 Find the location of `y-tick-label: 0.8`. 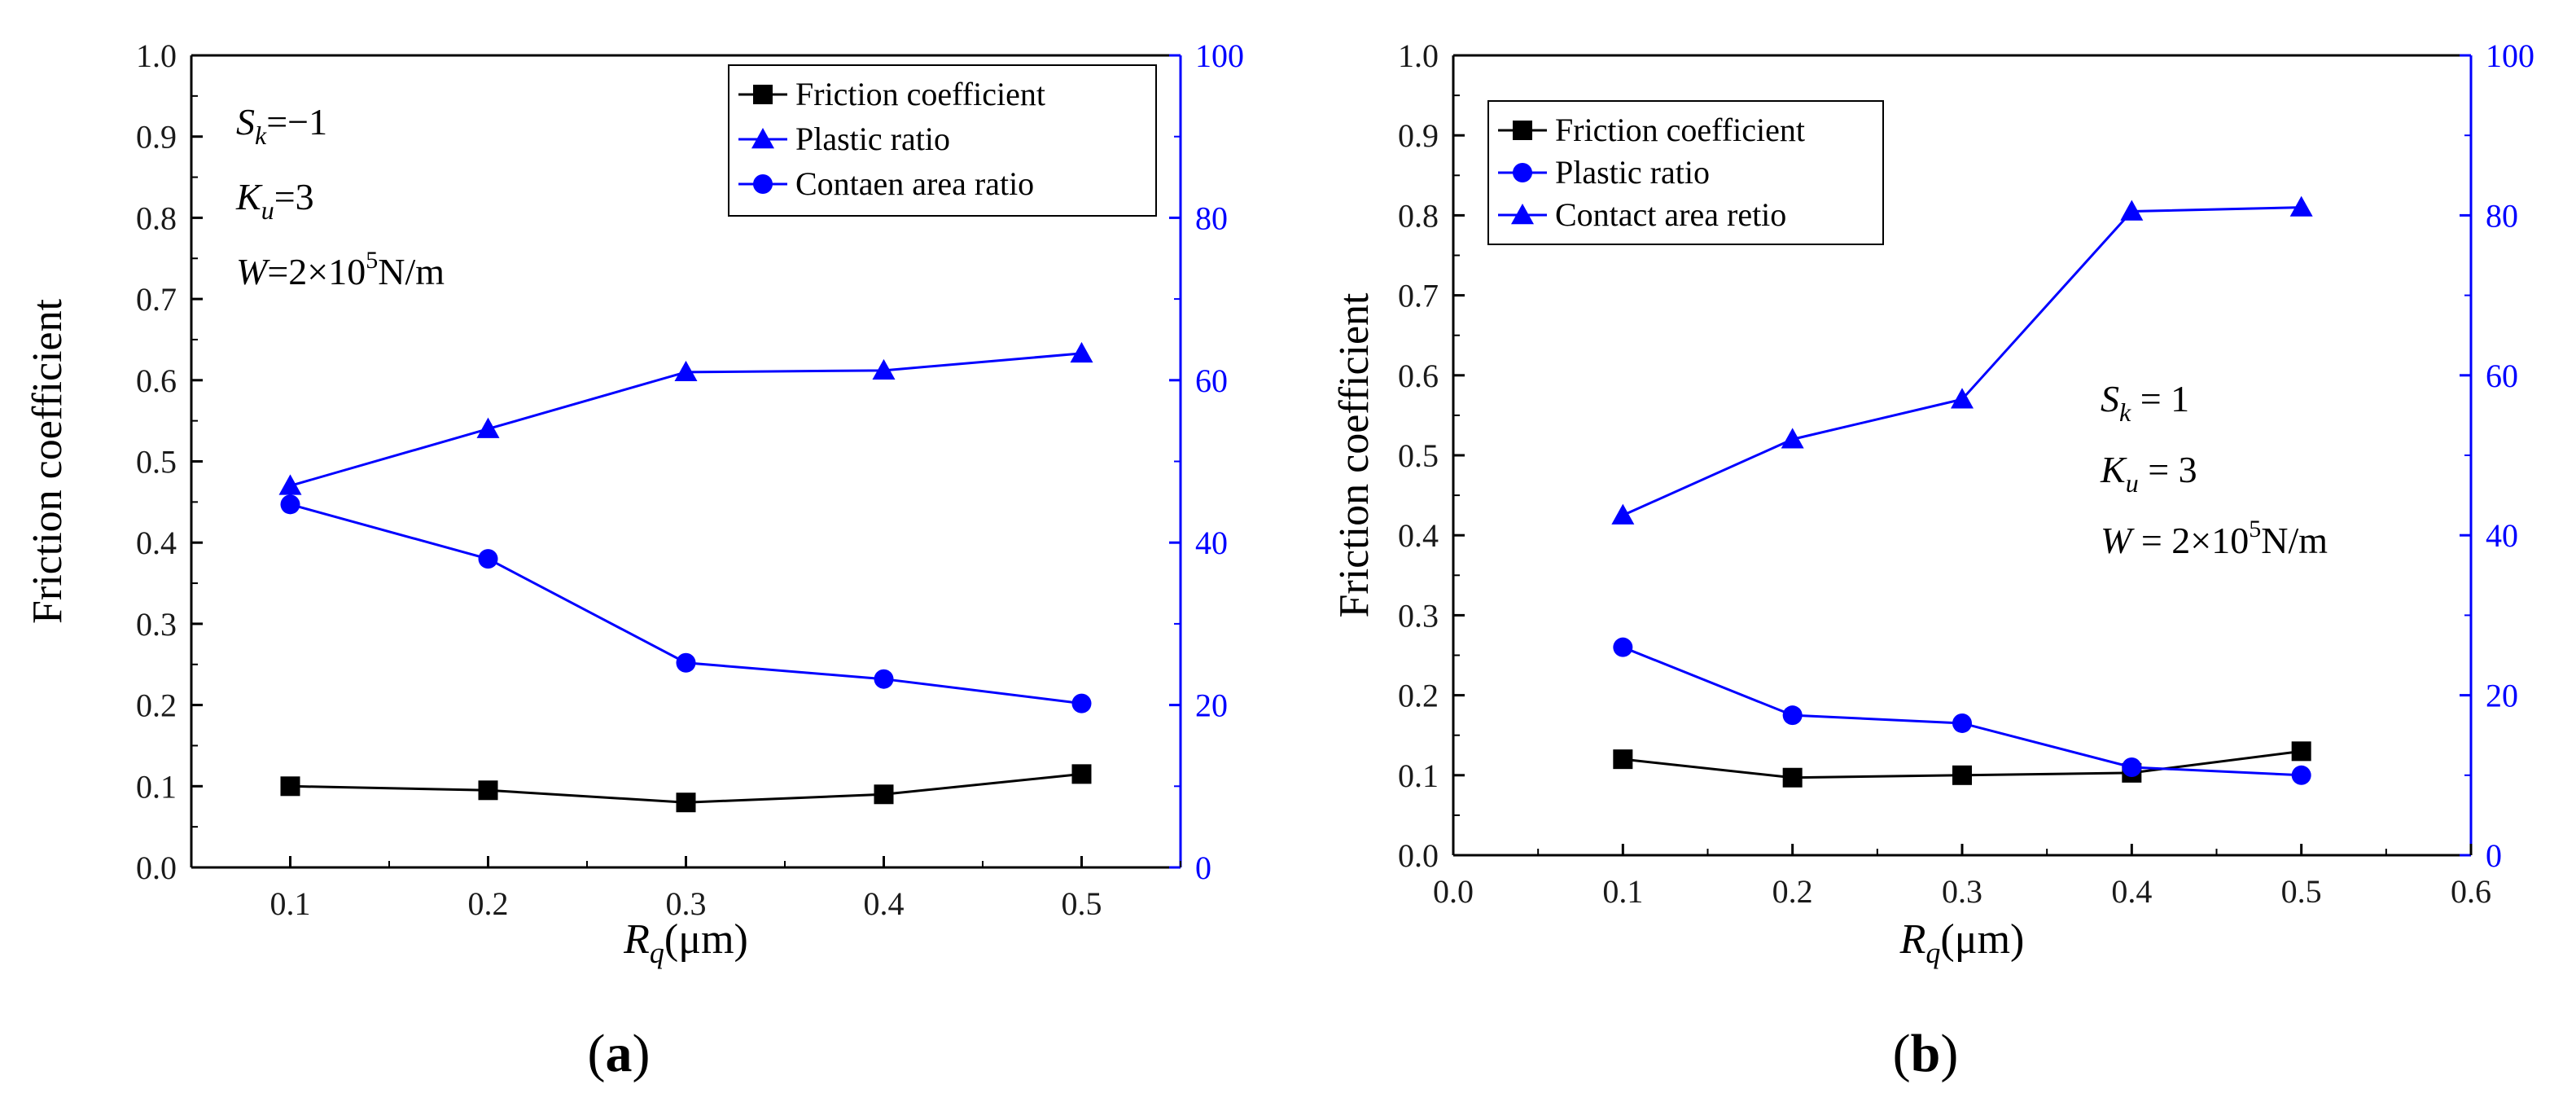

y-tick-label: 0.8 is located at coordinates (1418, 215).